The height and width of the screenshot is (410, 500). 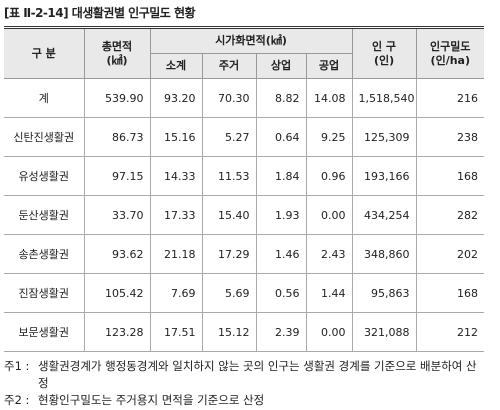 I want to click on cell: 95,863, so click(x=384, y=293).